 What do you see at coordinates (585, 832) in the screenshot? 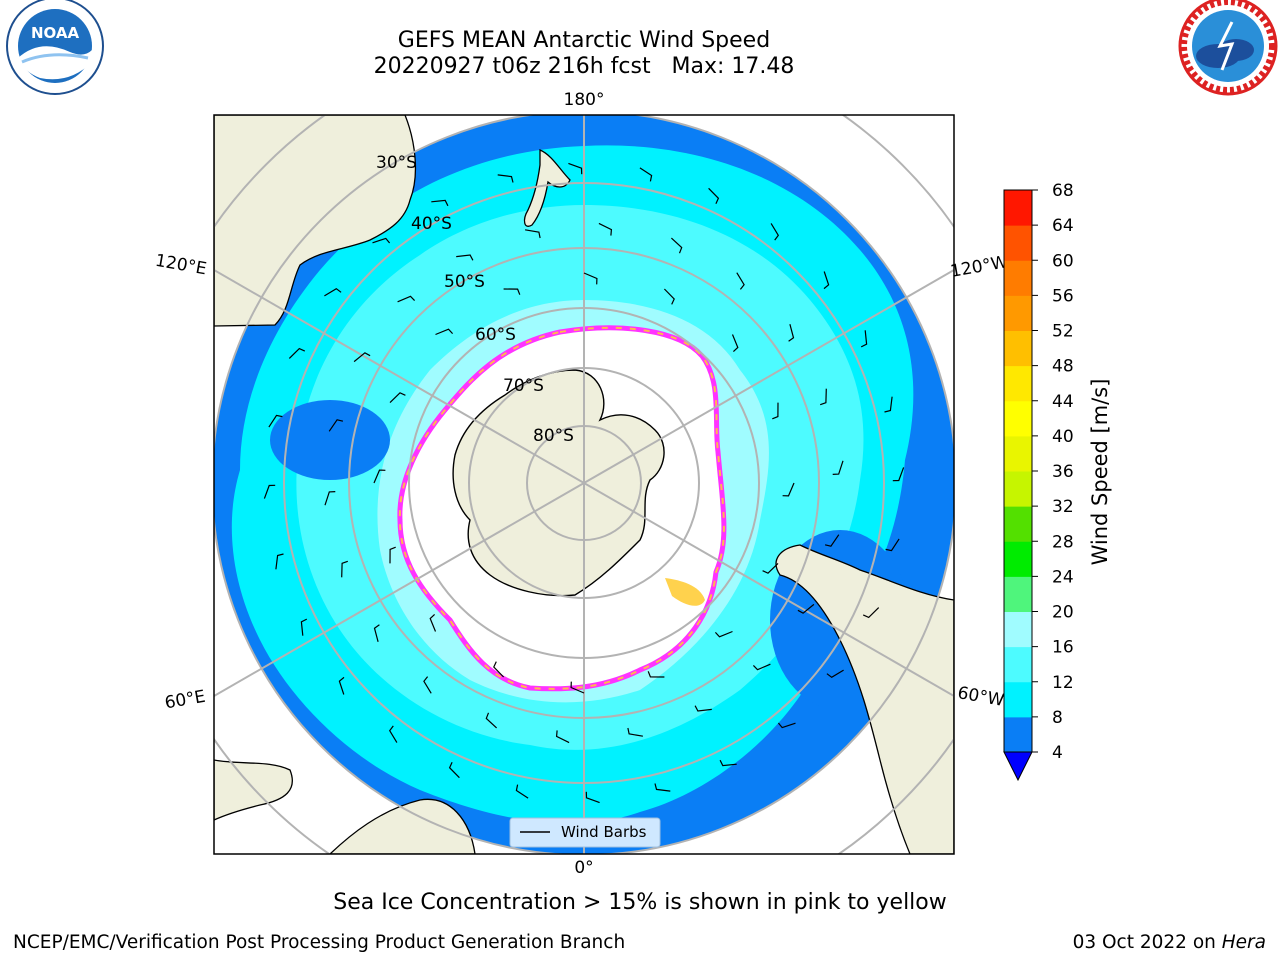
I see `legend: Wind Barbs` at bounding box center [585, 832].